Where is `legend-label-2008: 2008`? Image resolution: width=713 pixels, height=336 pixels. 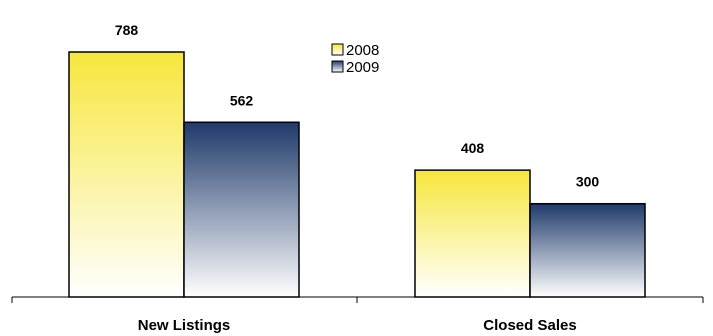 legend-label-2008: 2008 is located at coordinates (362, 50).